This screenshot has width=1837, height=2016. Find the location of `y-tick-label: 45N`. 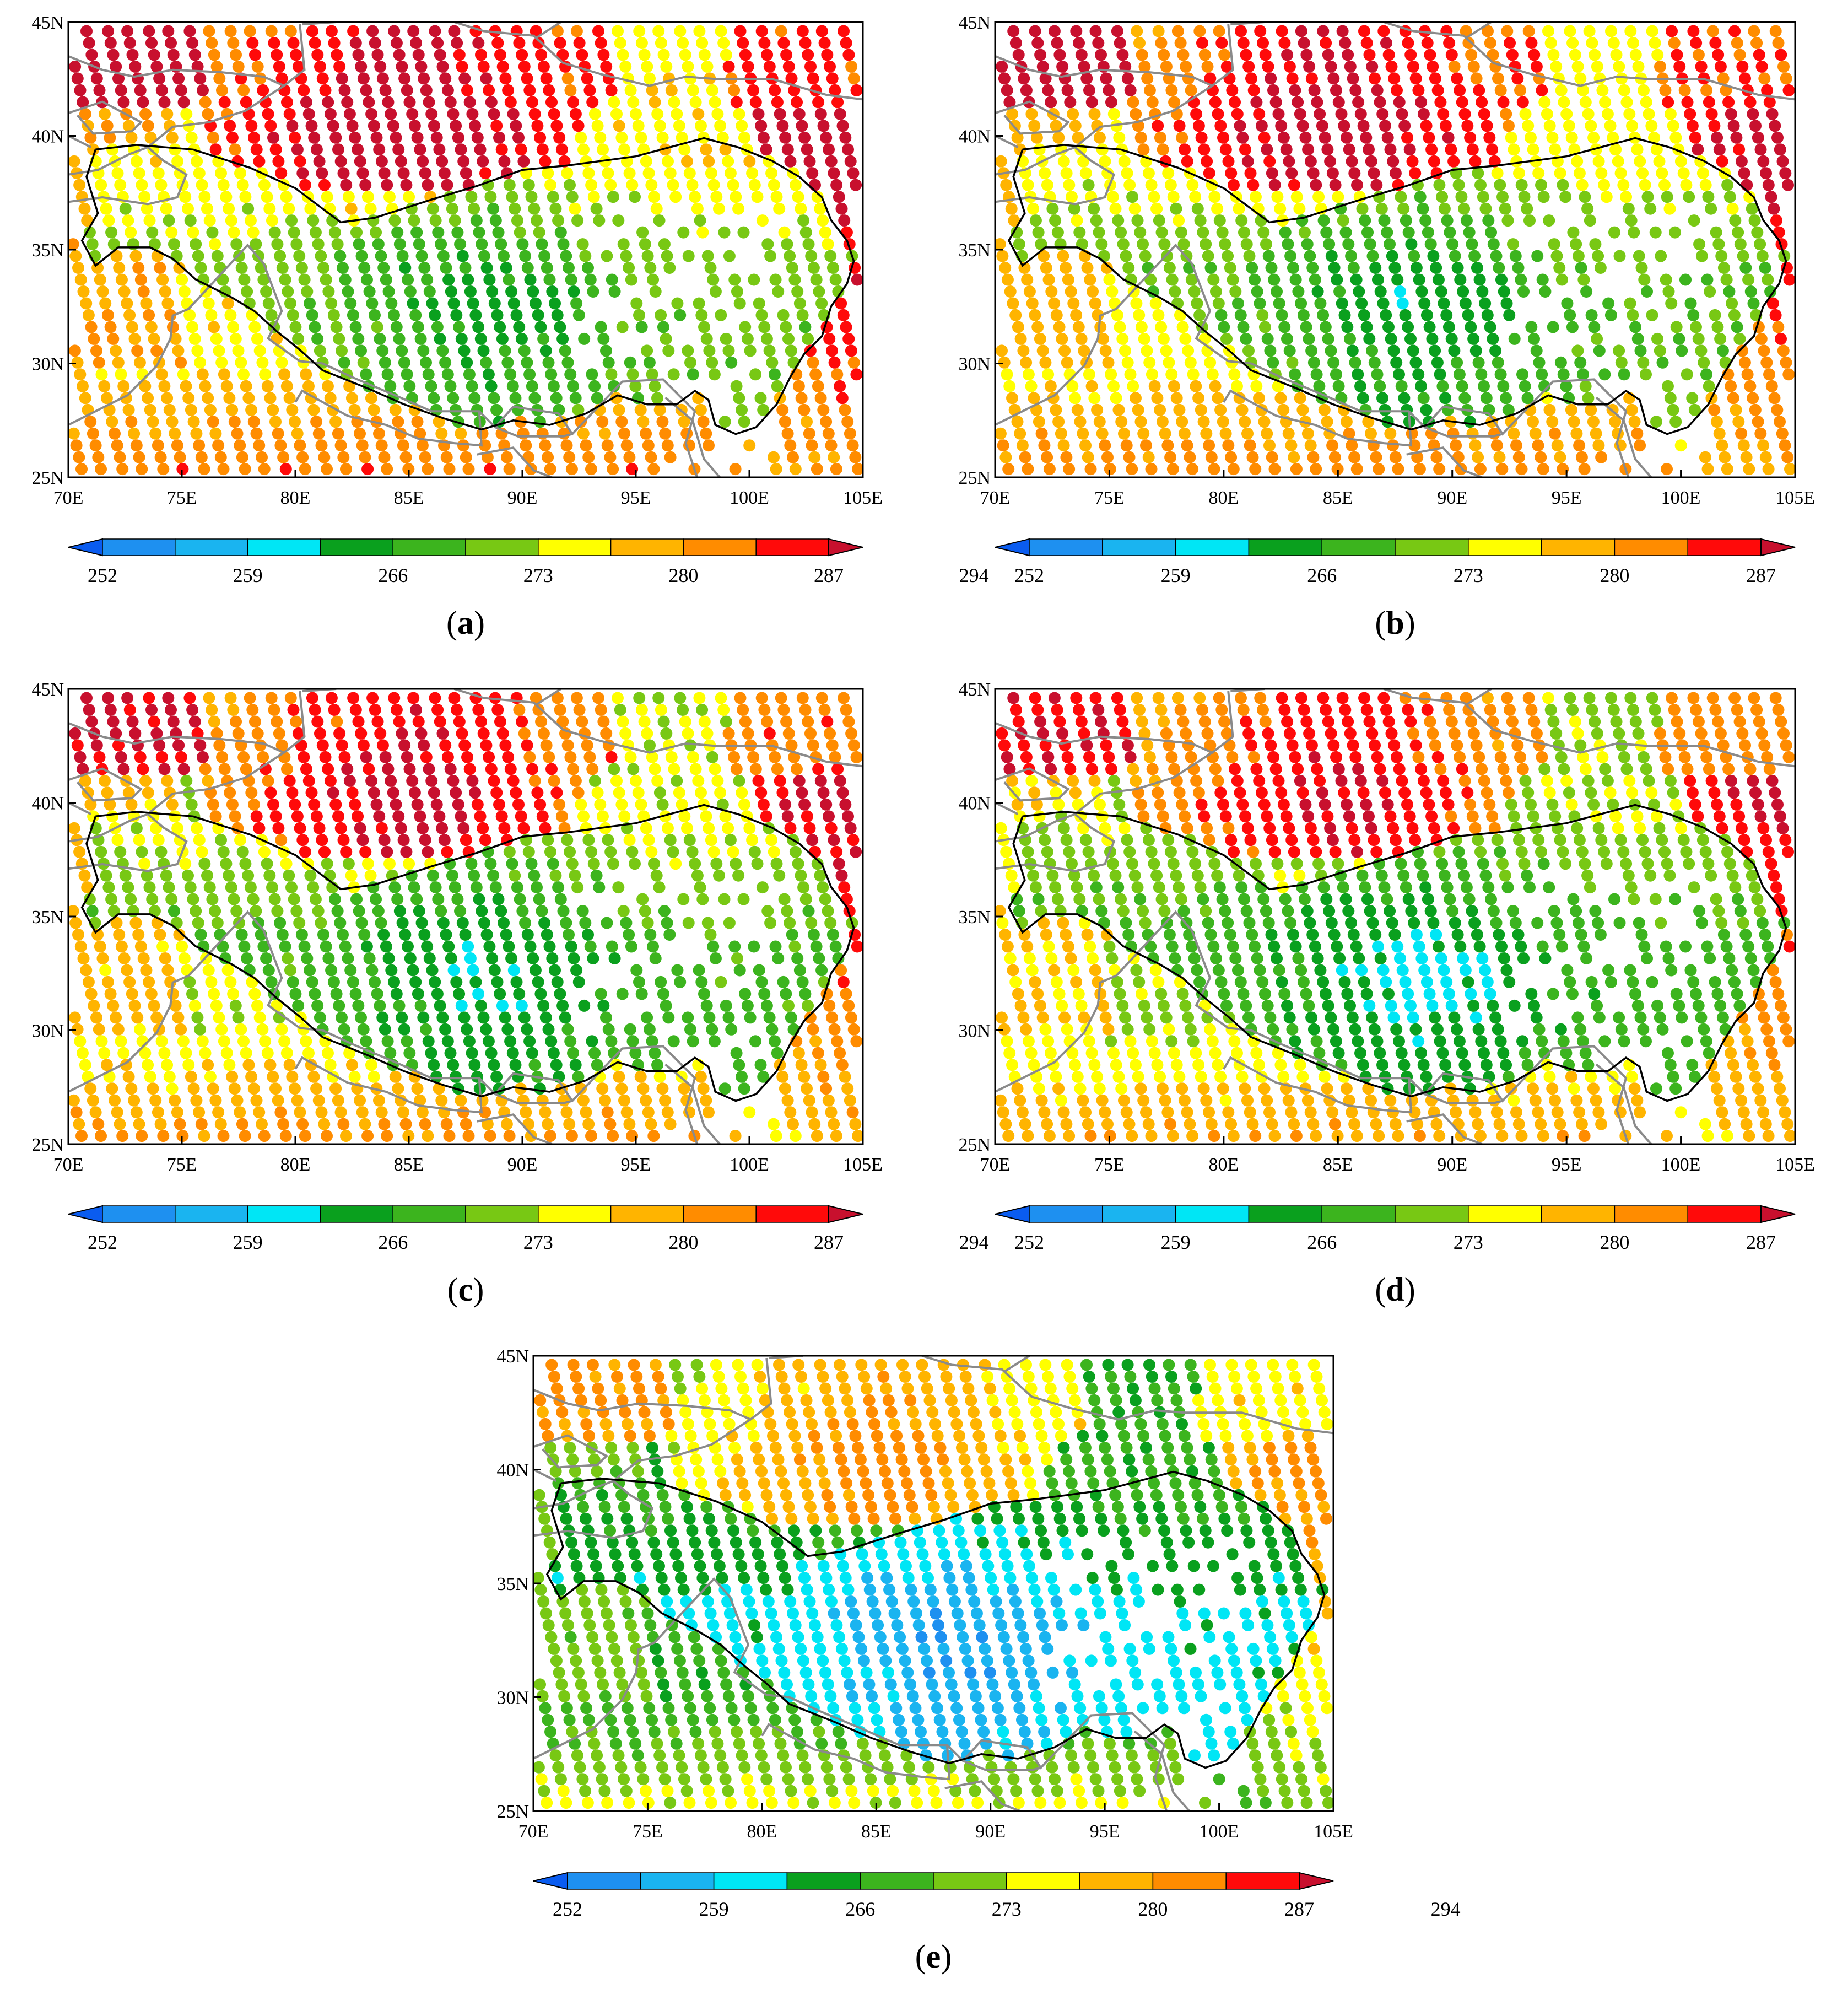

y-tick-label: 45N is located at coordinates (48, 23).